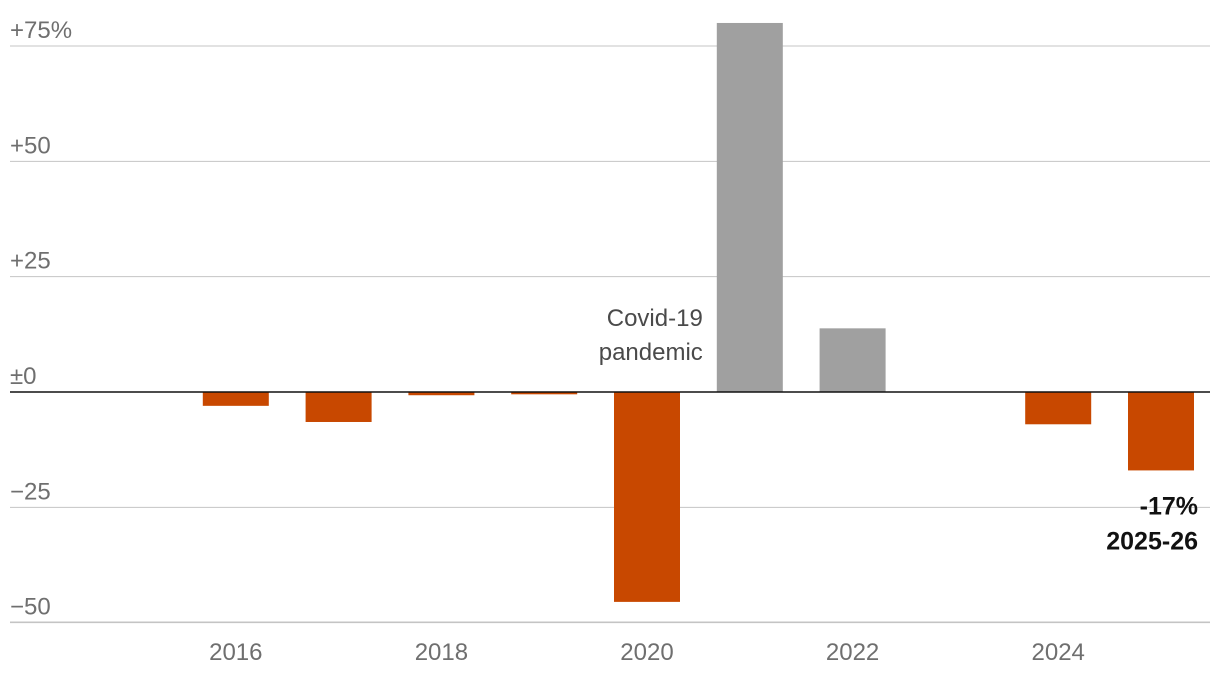 Image resolution: width=1220 pixels, height=686 pixels. I want to click on y-tick-label: +50, so click(30, 145).